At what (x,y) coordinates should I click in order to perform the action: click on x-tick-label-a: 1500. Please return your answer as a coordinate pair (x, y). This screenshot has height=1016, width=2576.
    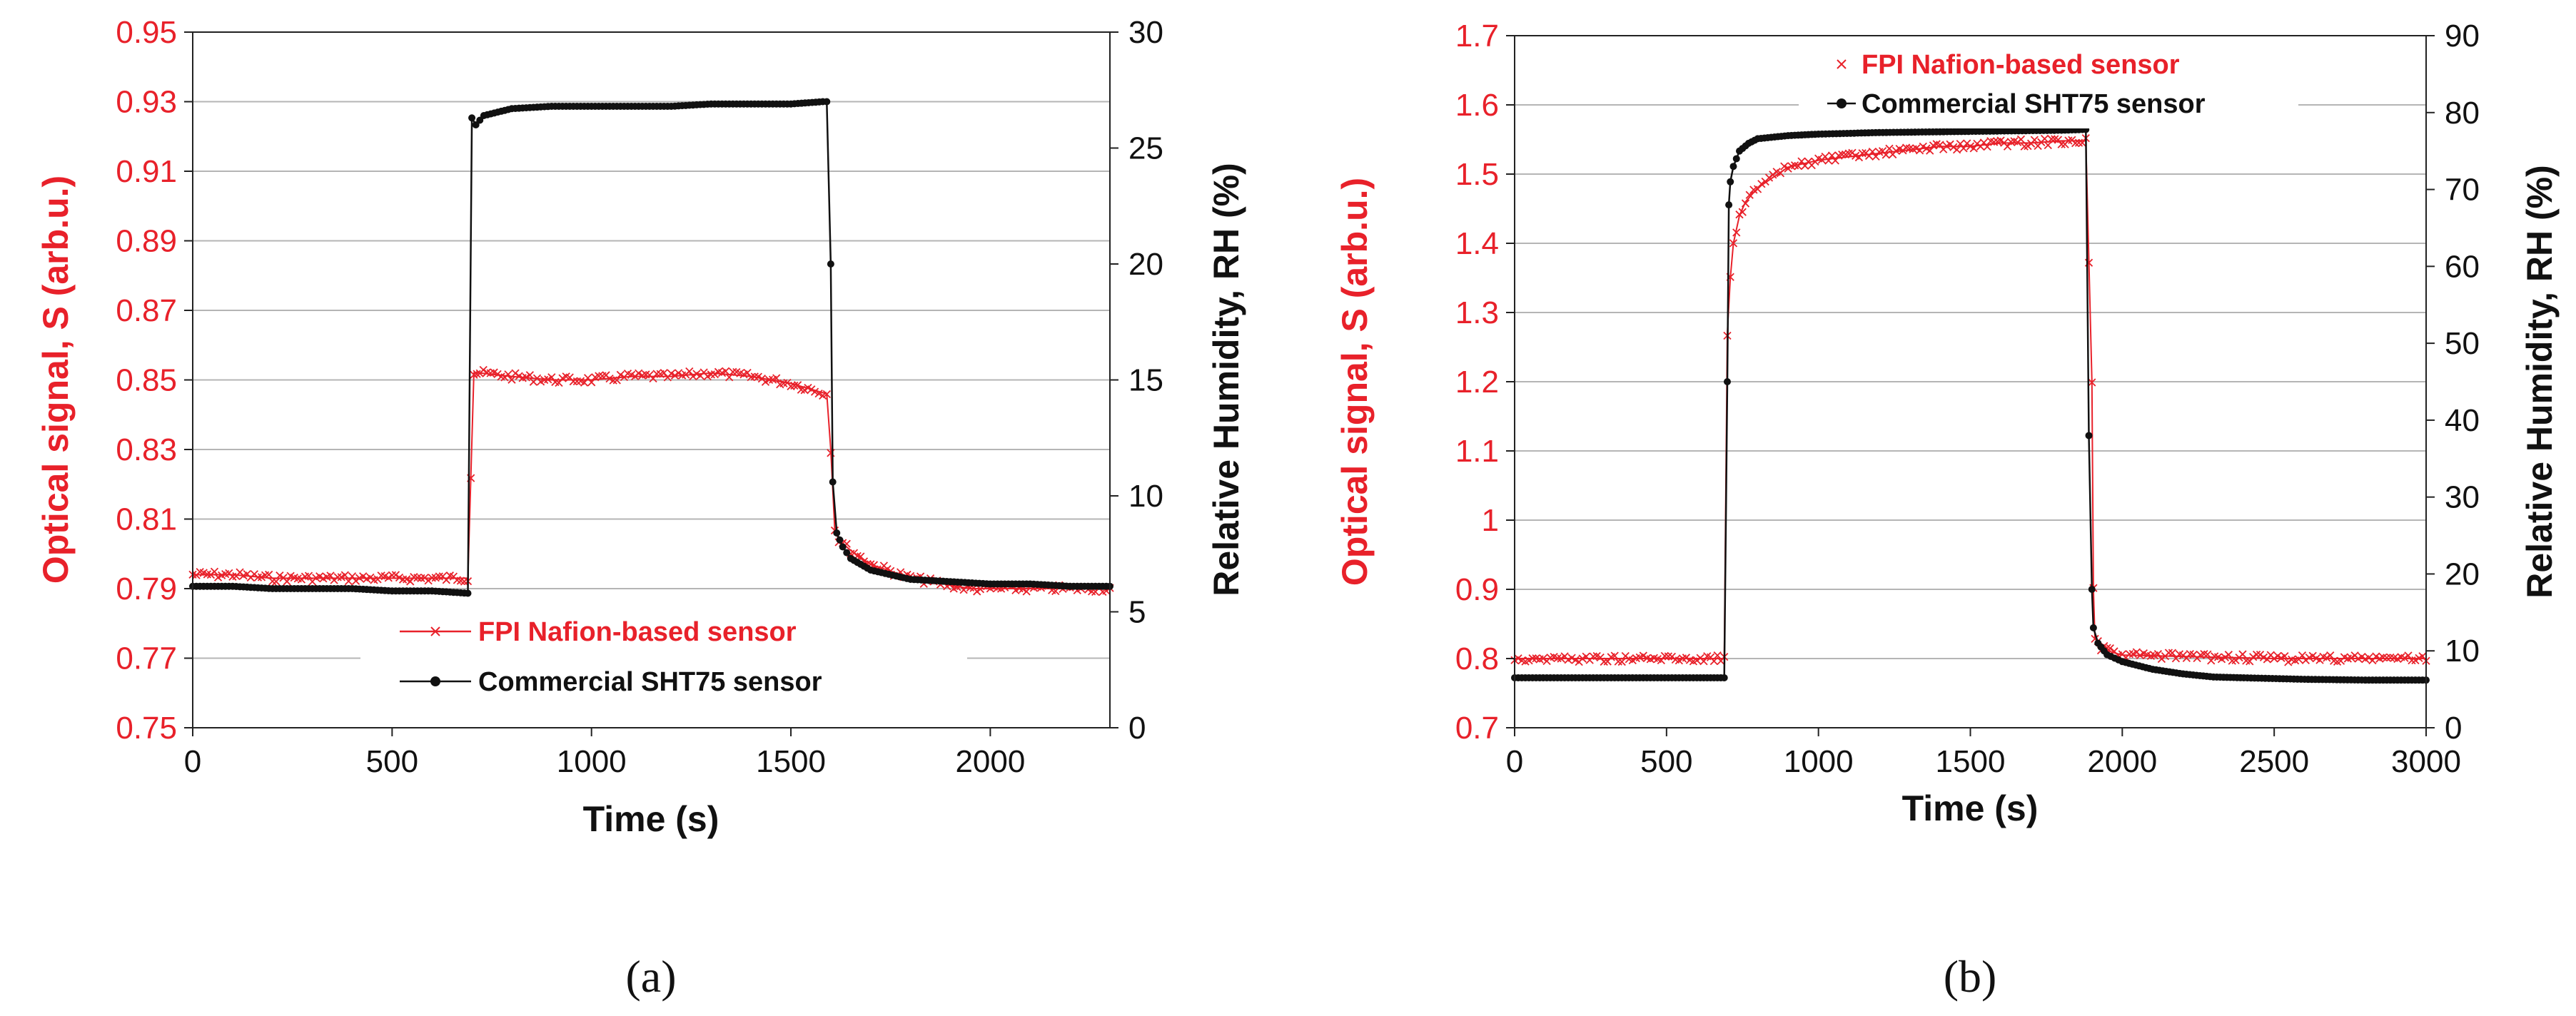
    Looking at the image, I should click on (791, 761).